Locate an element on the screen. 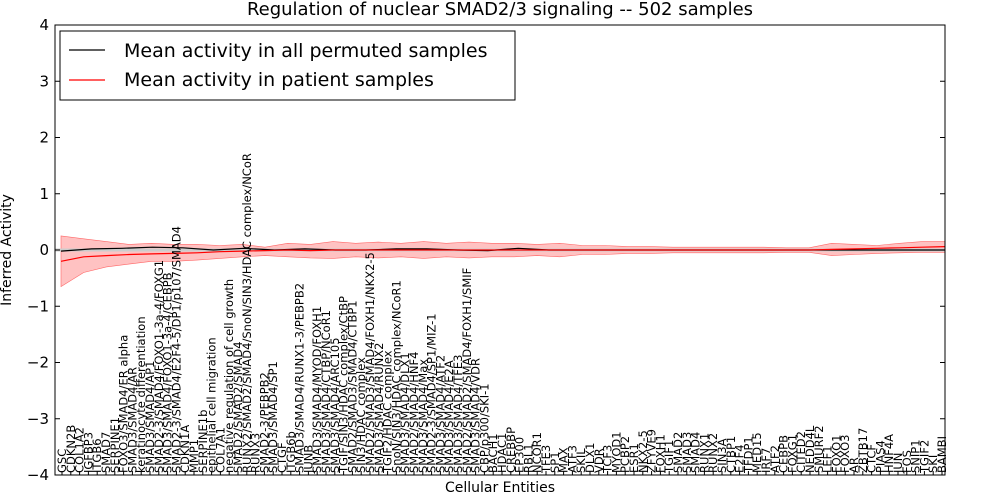 The height and width of the screenshot is (500, 1000). entity-label: SMAD2/SMAD2/SMAD4/FOXH1/SMIF is located at coordinates (467, 370).